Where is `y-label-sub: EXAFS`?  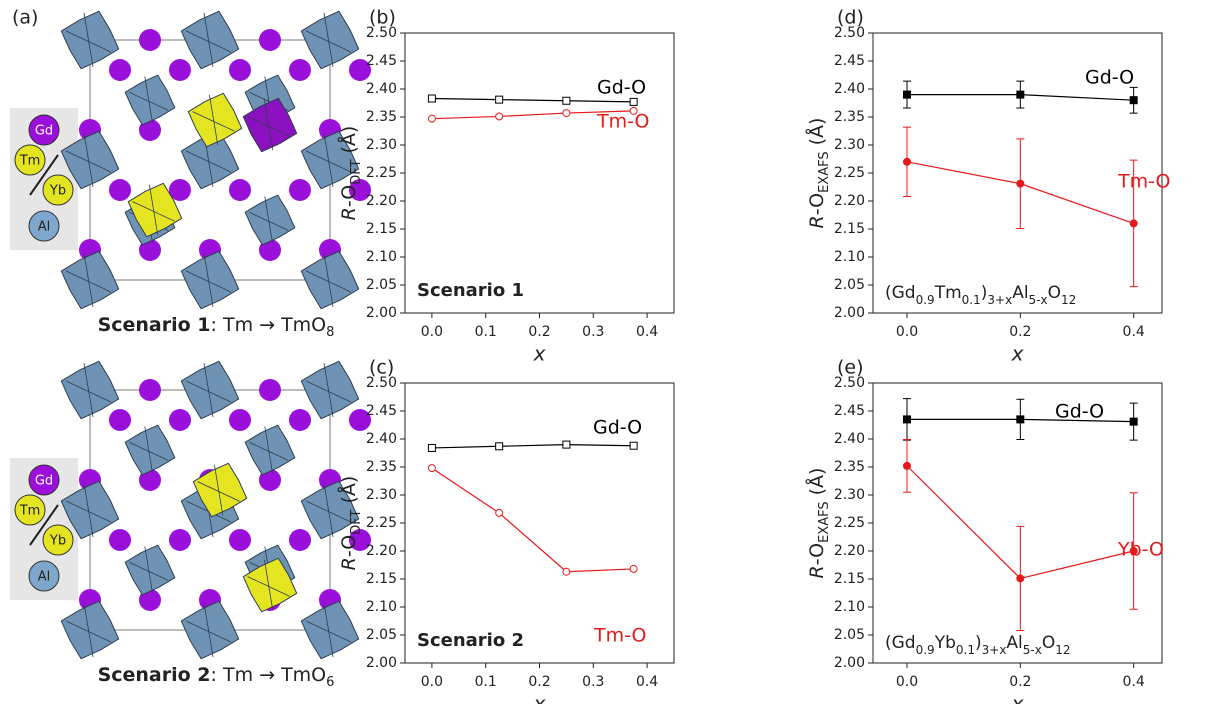 y-label-sub: EXAFS is located at coordinates (824, 522).